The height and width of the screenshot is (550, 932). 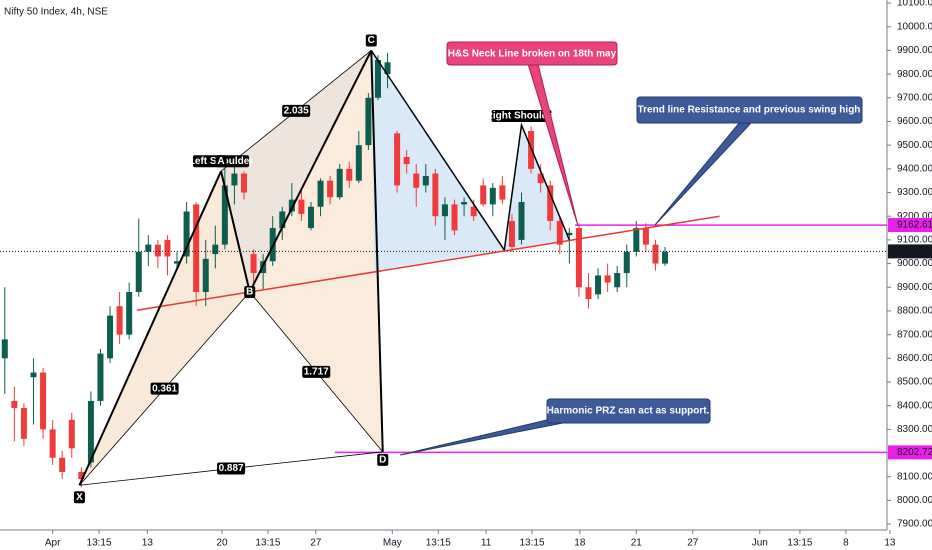 What do you see at coordinates (914, 251) in the screenshot?
I see `price-tag-label: 9051.50` at bounding box center [914, 251].